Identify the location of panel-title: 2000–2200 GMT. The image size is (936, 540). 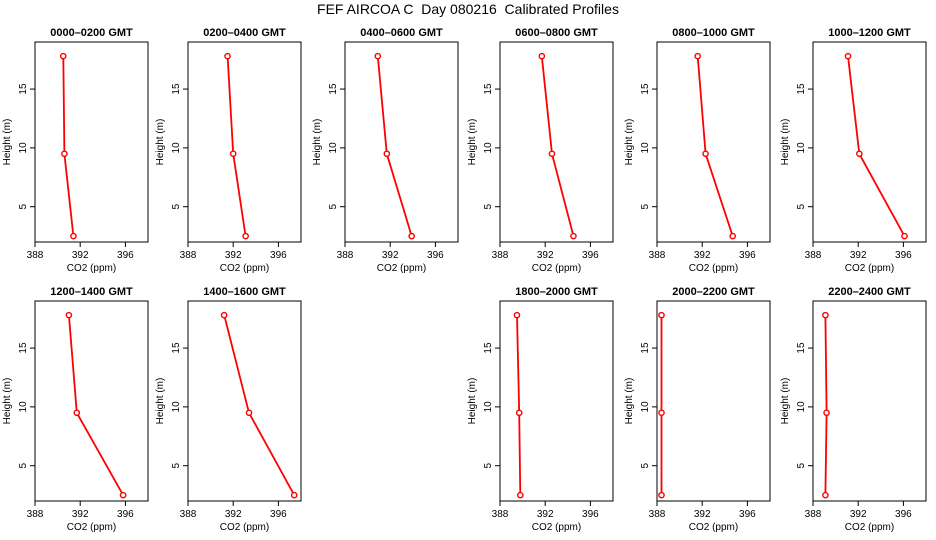
(713, 292).